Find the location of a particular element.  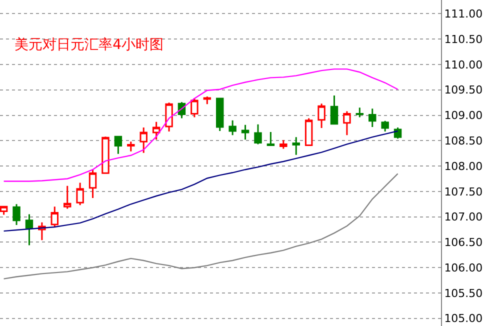

y-tick-label: 111.00 is located at coordinates (463, 14).